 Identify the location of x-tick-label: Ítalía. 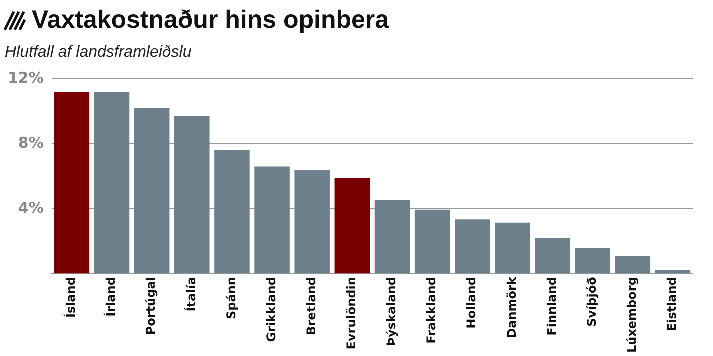
(190, 294).